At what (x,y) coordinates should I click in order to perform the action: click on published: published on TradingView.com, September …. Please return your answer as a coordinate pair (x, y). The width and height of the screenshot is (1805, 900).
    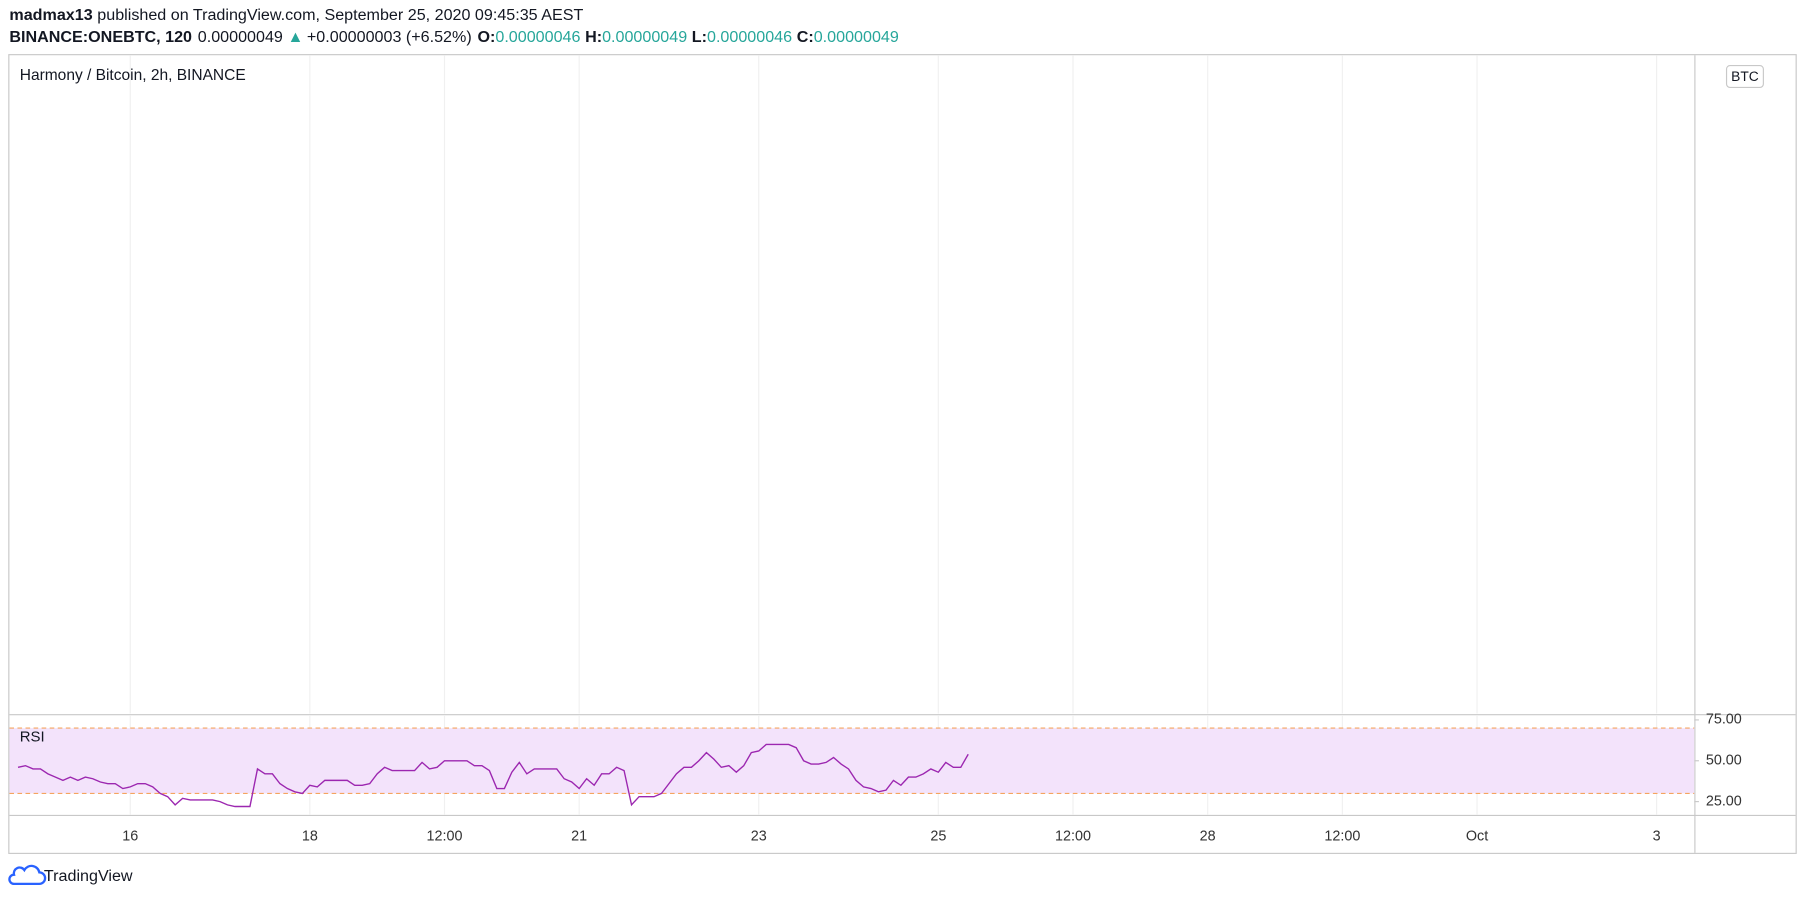
    Looking at the image, I should click on (340, 15).